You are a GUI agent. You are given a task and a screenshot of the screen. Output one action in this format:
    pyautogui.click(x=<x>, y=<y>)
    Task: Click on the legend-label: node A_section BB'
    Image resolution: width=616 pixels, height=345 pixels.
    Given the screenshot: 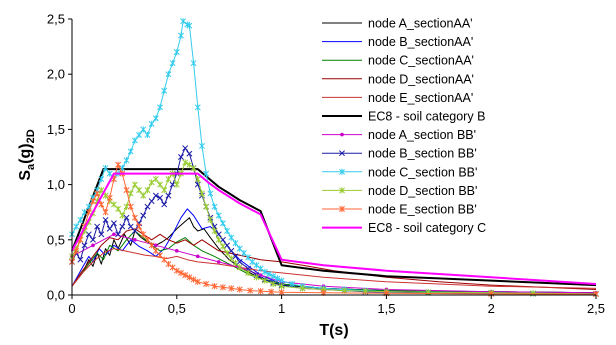 What is the action you would take?
    pyautogui.click(x=422, y=135)
    